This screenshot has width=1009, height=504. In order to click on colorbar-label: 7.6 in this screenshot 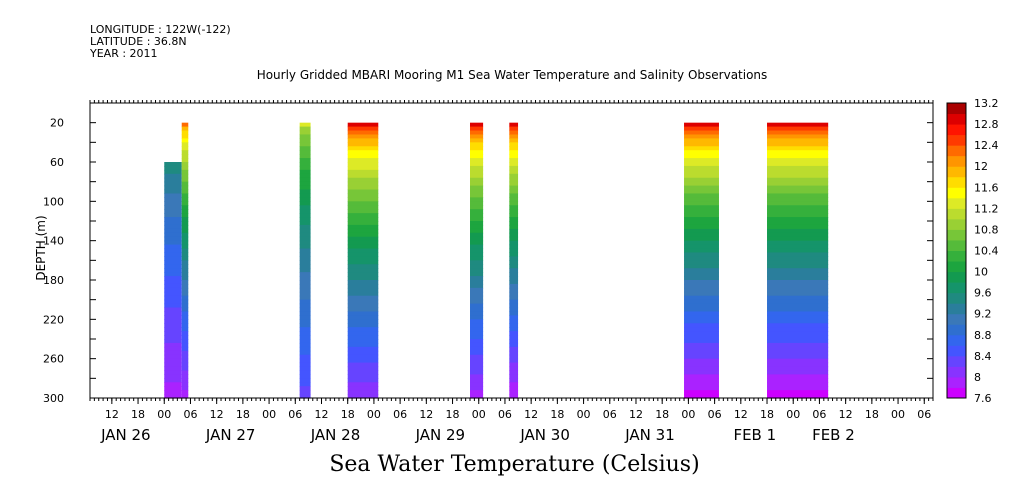, I will do `click(983, 398)`.